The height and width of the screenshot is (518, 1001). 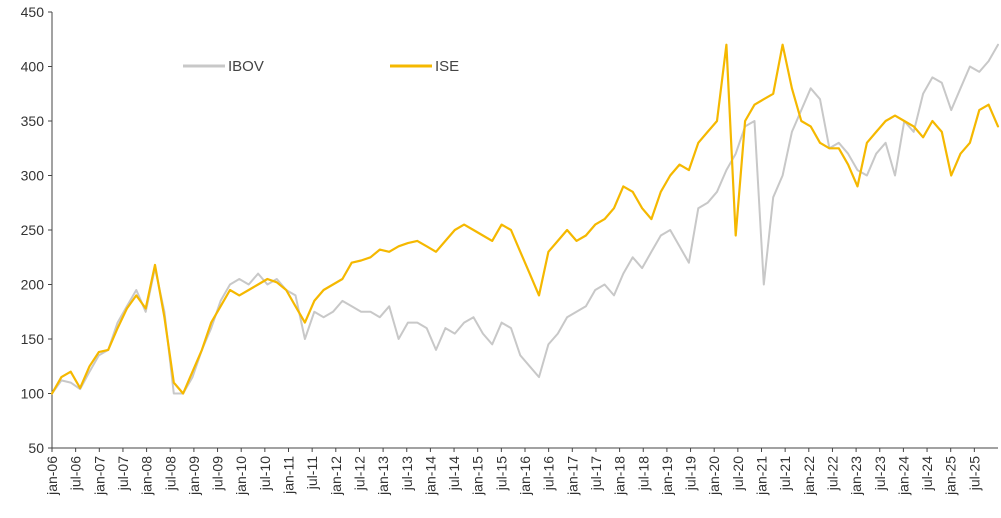 What do you see at coordinates (123, 473) in the screenshot?
I see `x-tick-label: jul-07` at bounding box center [123, 473].